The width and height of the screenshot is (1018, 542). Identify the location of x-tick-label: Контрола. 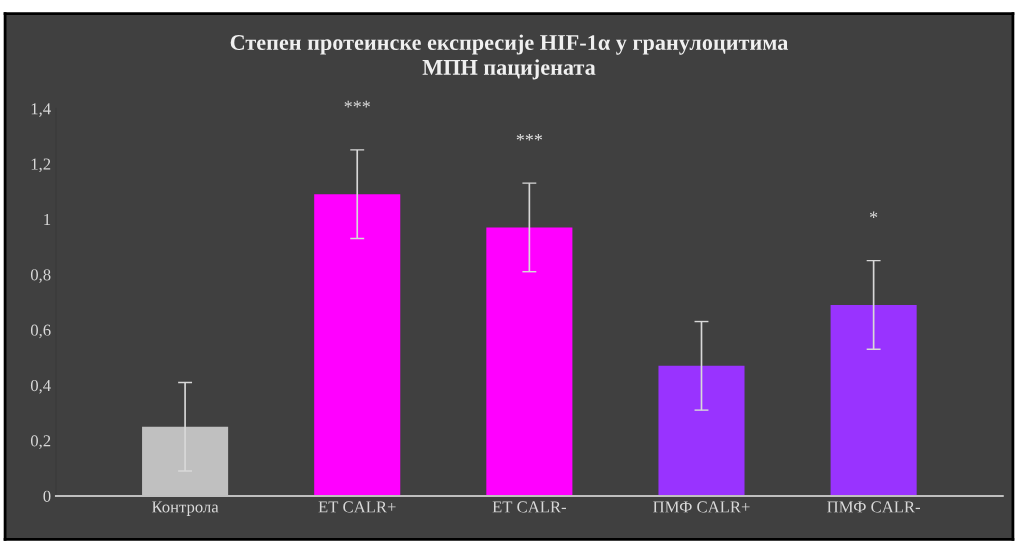
(185, 508).